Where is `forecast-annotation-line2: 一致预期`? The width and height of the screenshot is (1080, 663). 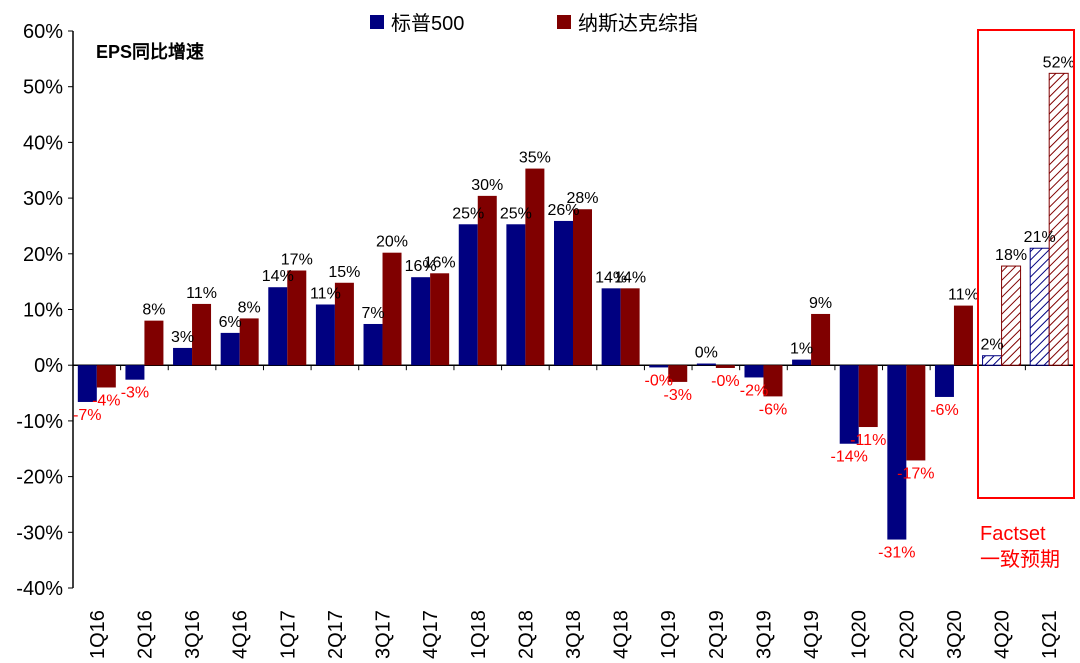 forecast-annotation-line2: 一致预期 is located at coordinates (1020, 559).